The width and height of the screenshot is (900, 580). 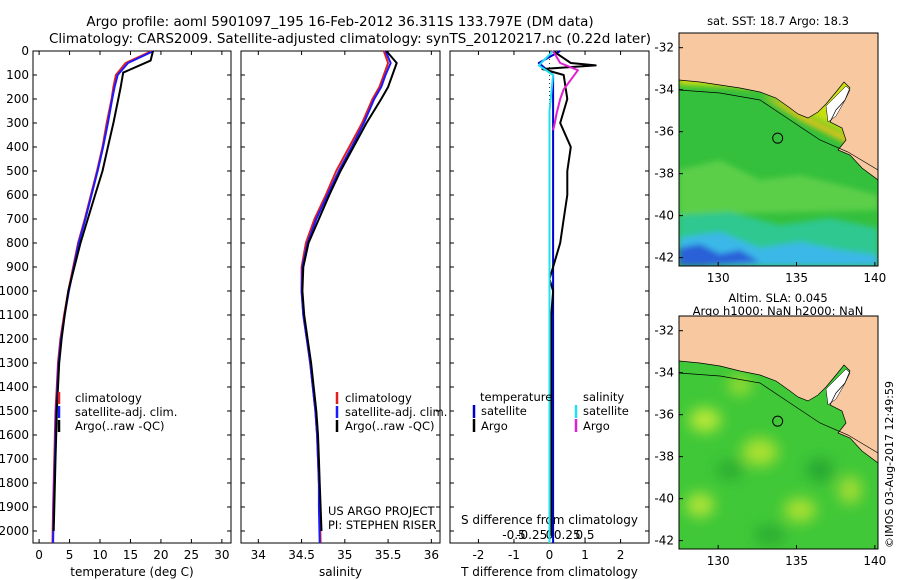 What do you see at coordinates (777, 298) in the screenshot?
I see `sla-map-title-line1: Altim. SLA: 0.045` at bounding box center [777, 298].